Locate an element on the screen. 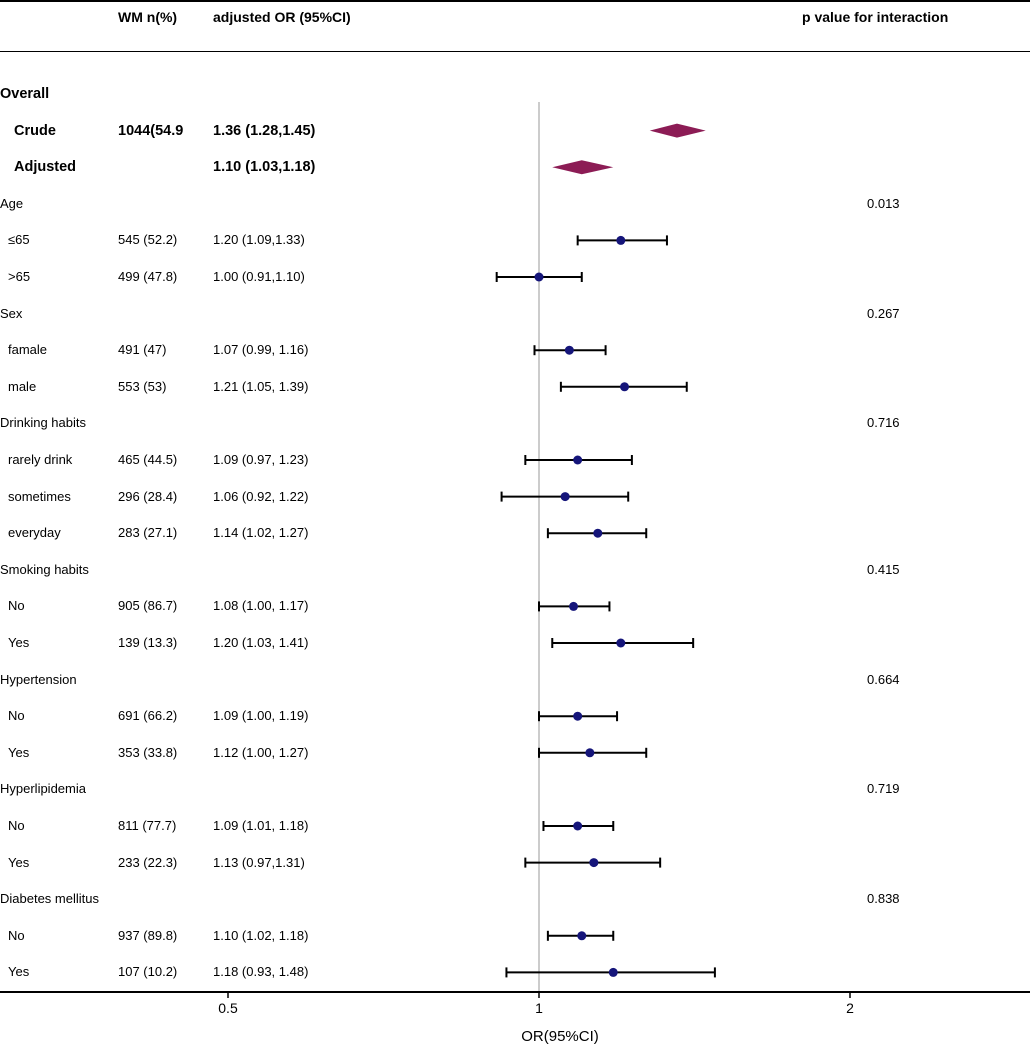 The image size is (1030, 1048). row-n: 353 (33.8) is located at coordinates (148, 752).